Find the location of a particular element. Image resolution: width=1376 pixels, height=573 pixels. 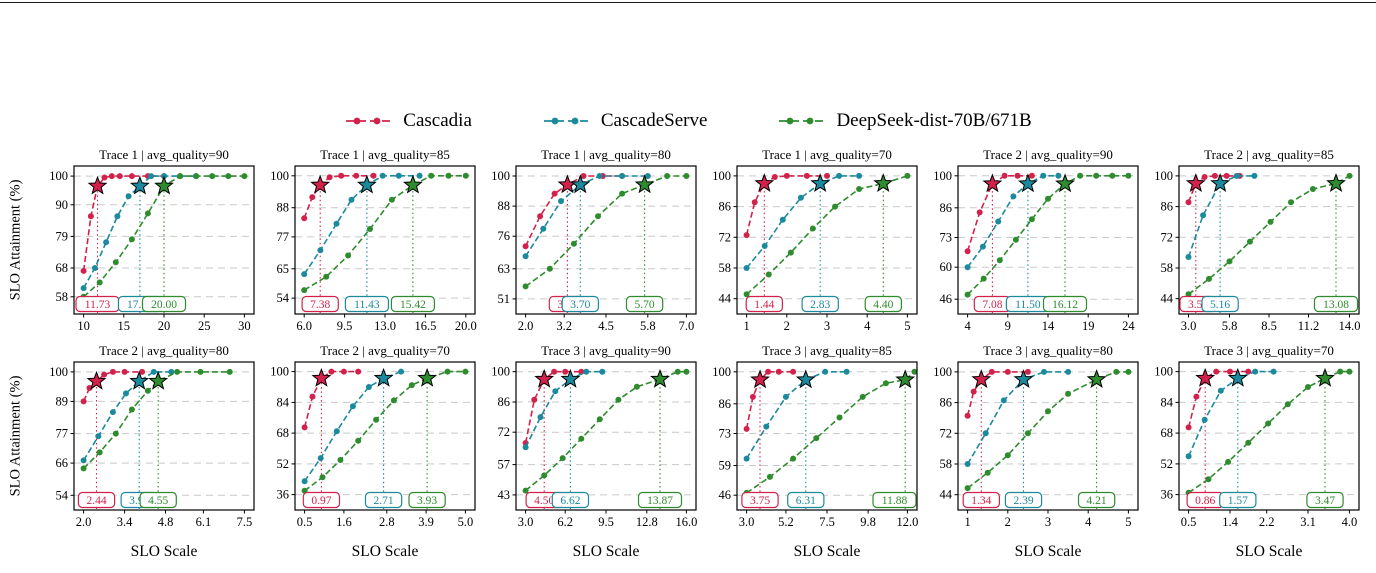

x-tick-label: 3.4 is located at coordinates (125, 522).